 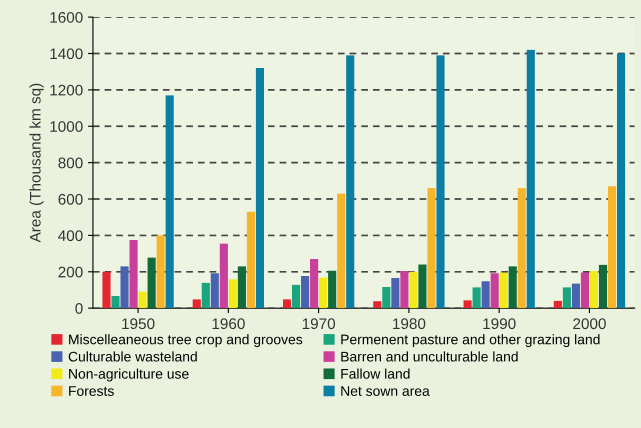 What do you see at coordinates (375, 373) in the screenshot?
I see `legend-label: Fallow land` at bounding box center [375, 373].